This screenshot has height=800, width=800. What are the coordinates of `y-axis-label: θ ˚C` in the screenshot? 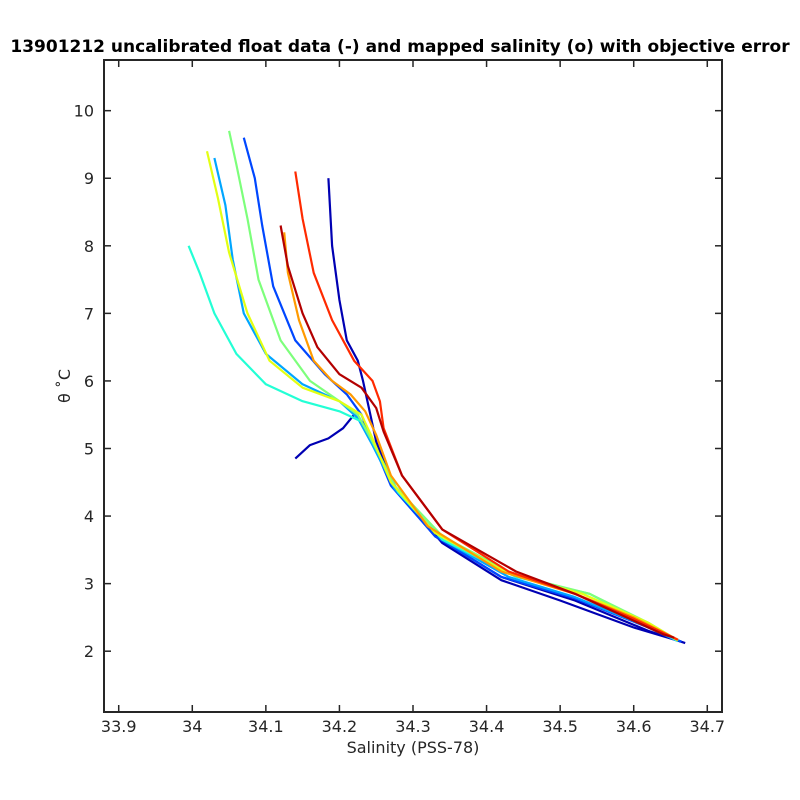 It's located at (64, 386).